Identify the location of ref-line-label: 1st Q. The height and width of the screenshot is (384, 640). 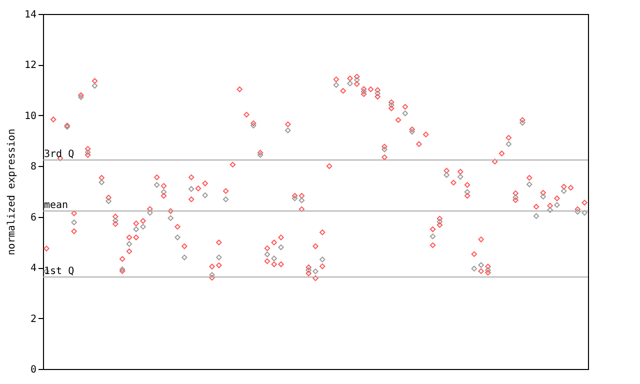
(59, 271).